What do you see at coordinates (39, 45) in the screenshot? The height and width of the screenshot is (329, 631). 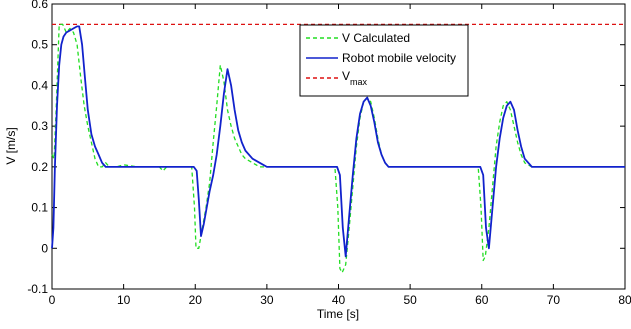 I see `y-tick-label: 0.5` at bounding box center [39, 45].